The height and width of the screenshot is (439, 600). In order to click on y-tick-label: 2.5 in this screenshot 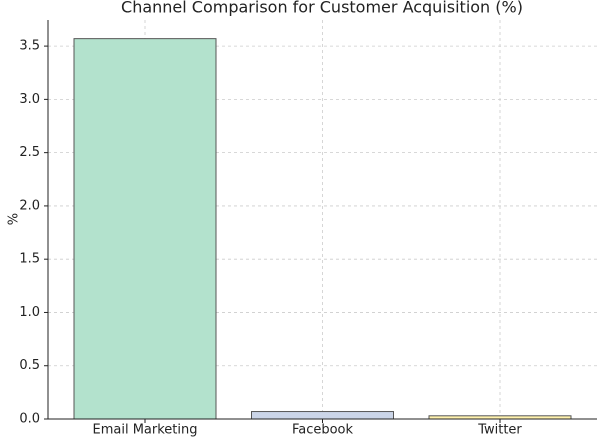, I will do `click(29, 152)`.